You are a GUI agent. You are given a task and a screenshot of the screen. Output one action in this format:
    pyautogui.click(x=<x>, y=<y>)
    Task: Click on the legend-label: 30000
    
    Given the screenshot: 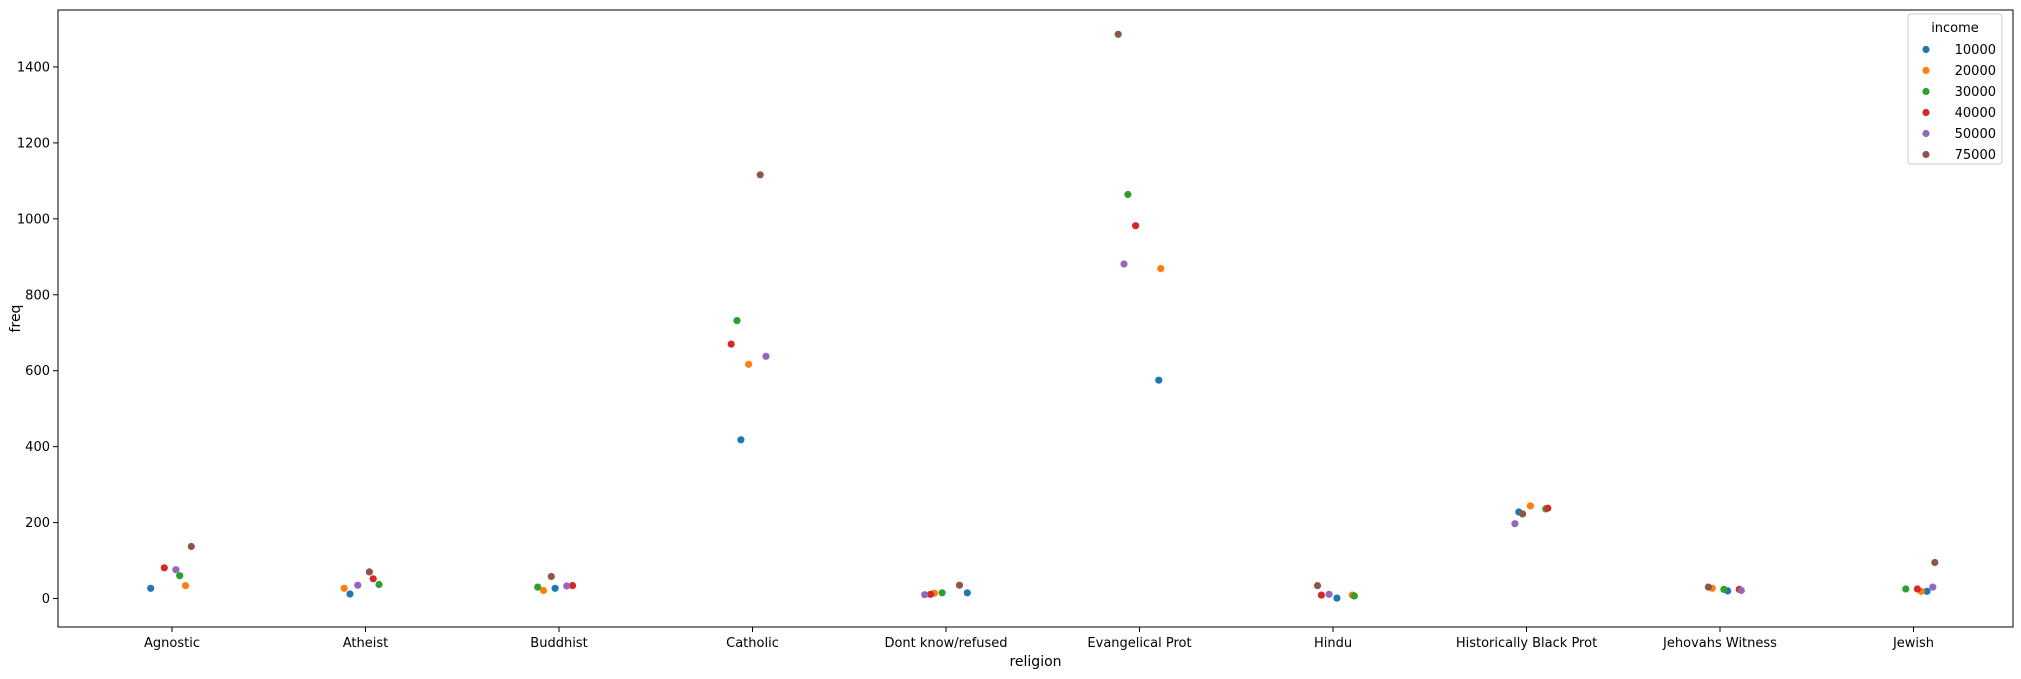 What is the action you would take?
    pyautogui.click(x=1975, y=92)
    